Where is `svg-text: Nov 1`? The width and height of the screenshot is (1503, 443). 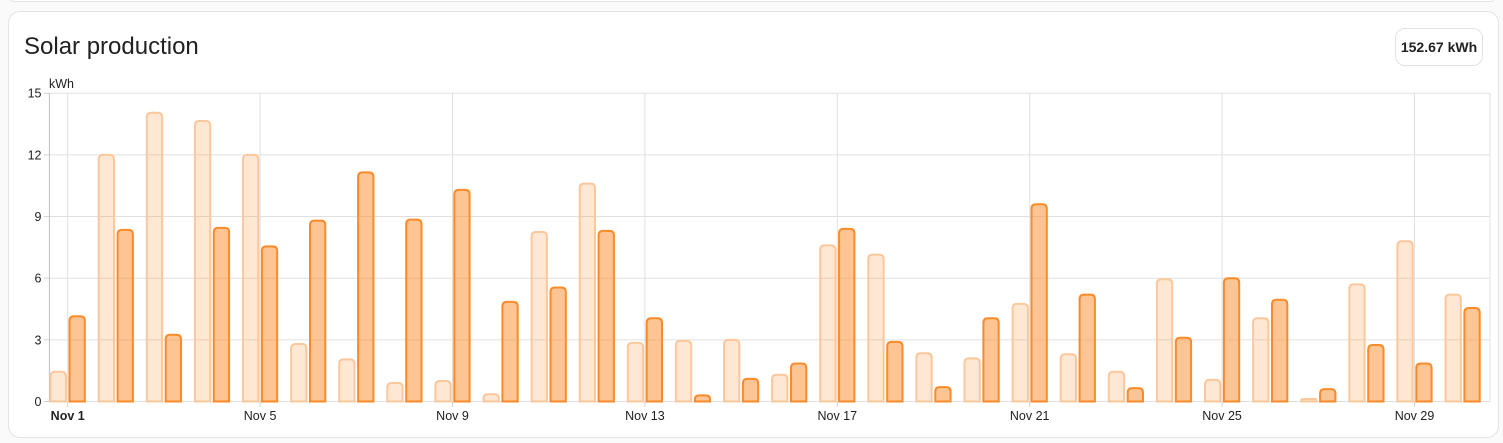
svg-text: Nov 1 is located at coordinates (68, 416).